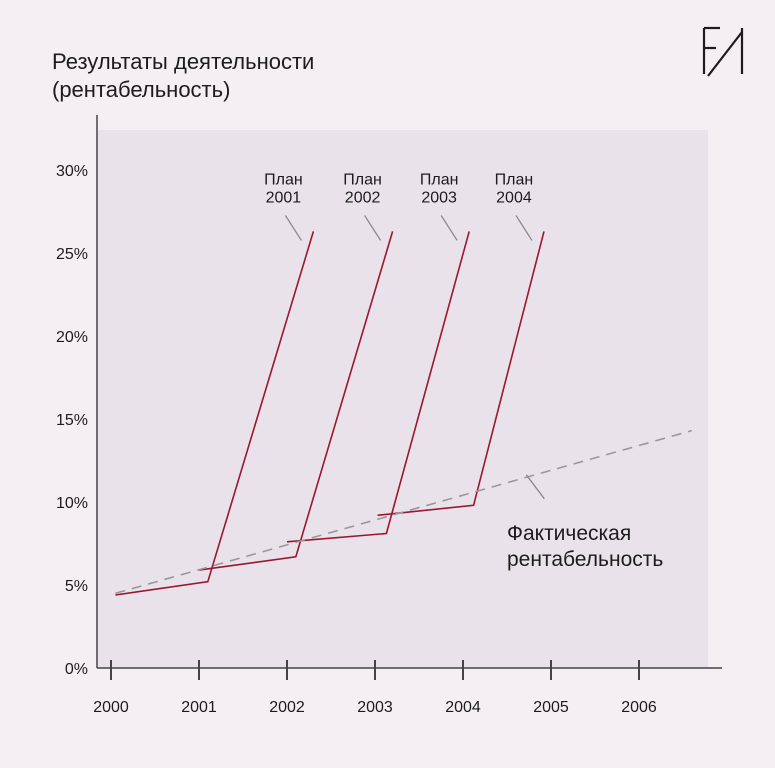  Describe the element at coordinates (375, 707) in the screenshot. I see `x-tick-label: 2003` at that location.